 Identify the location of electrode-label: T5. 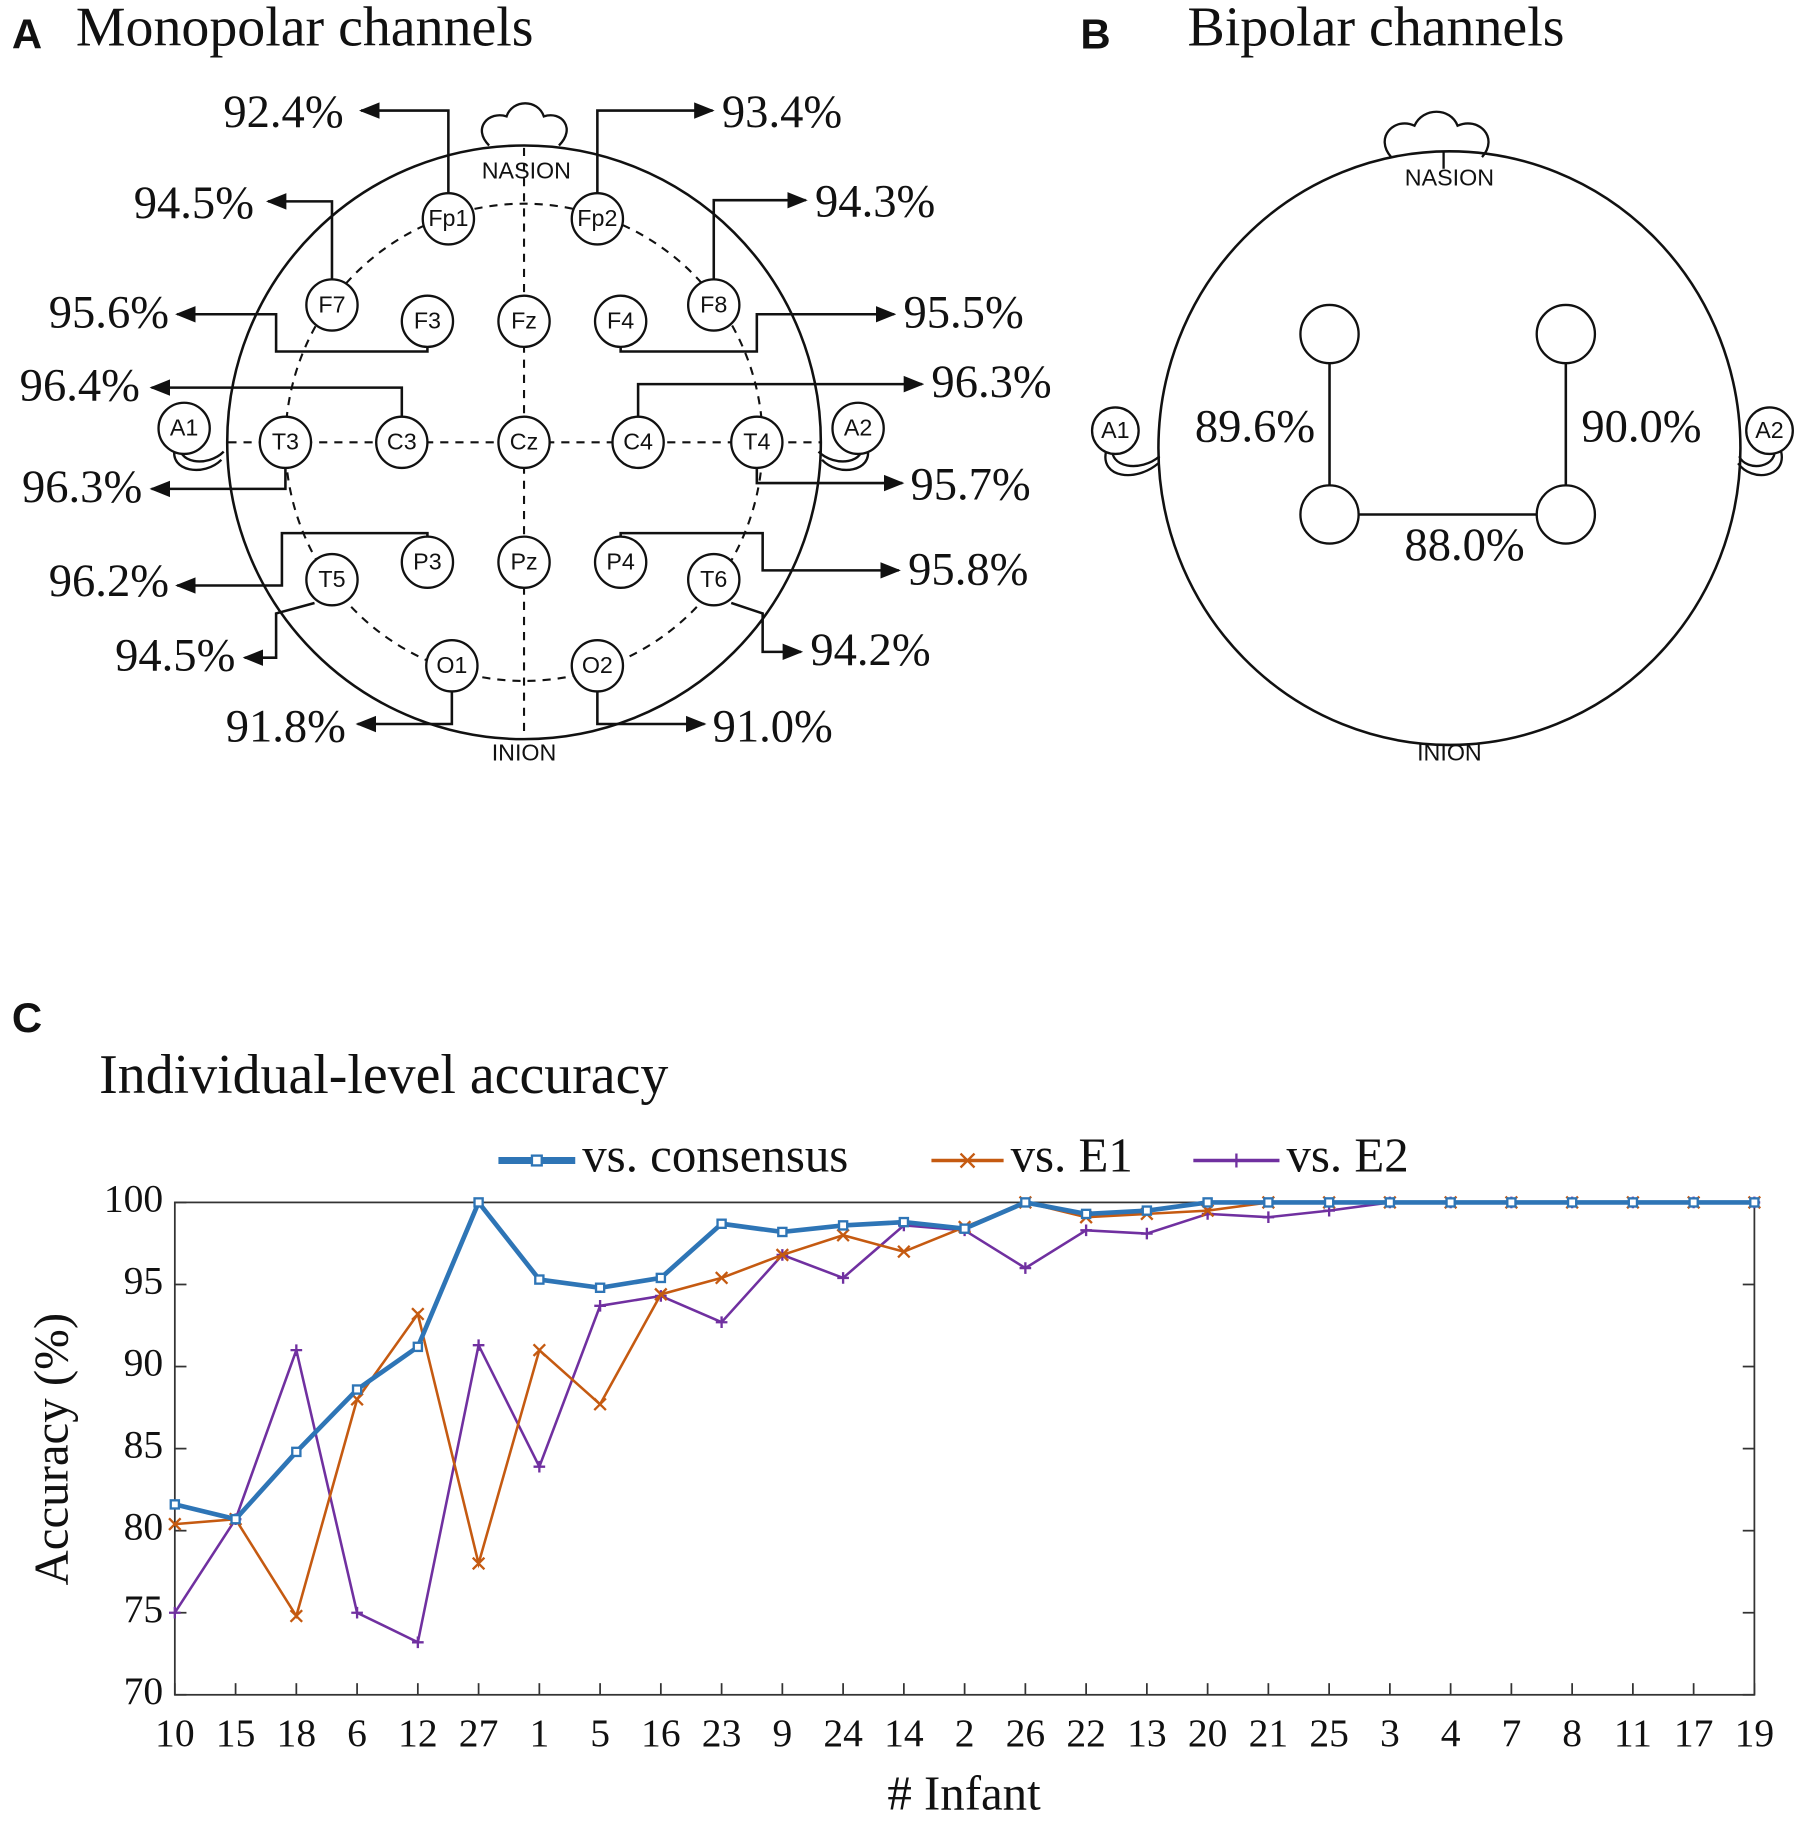
(331, 579).